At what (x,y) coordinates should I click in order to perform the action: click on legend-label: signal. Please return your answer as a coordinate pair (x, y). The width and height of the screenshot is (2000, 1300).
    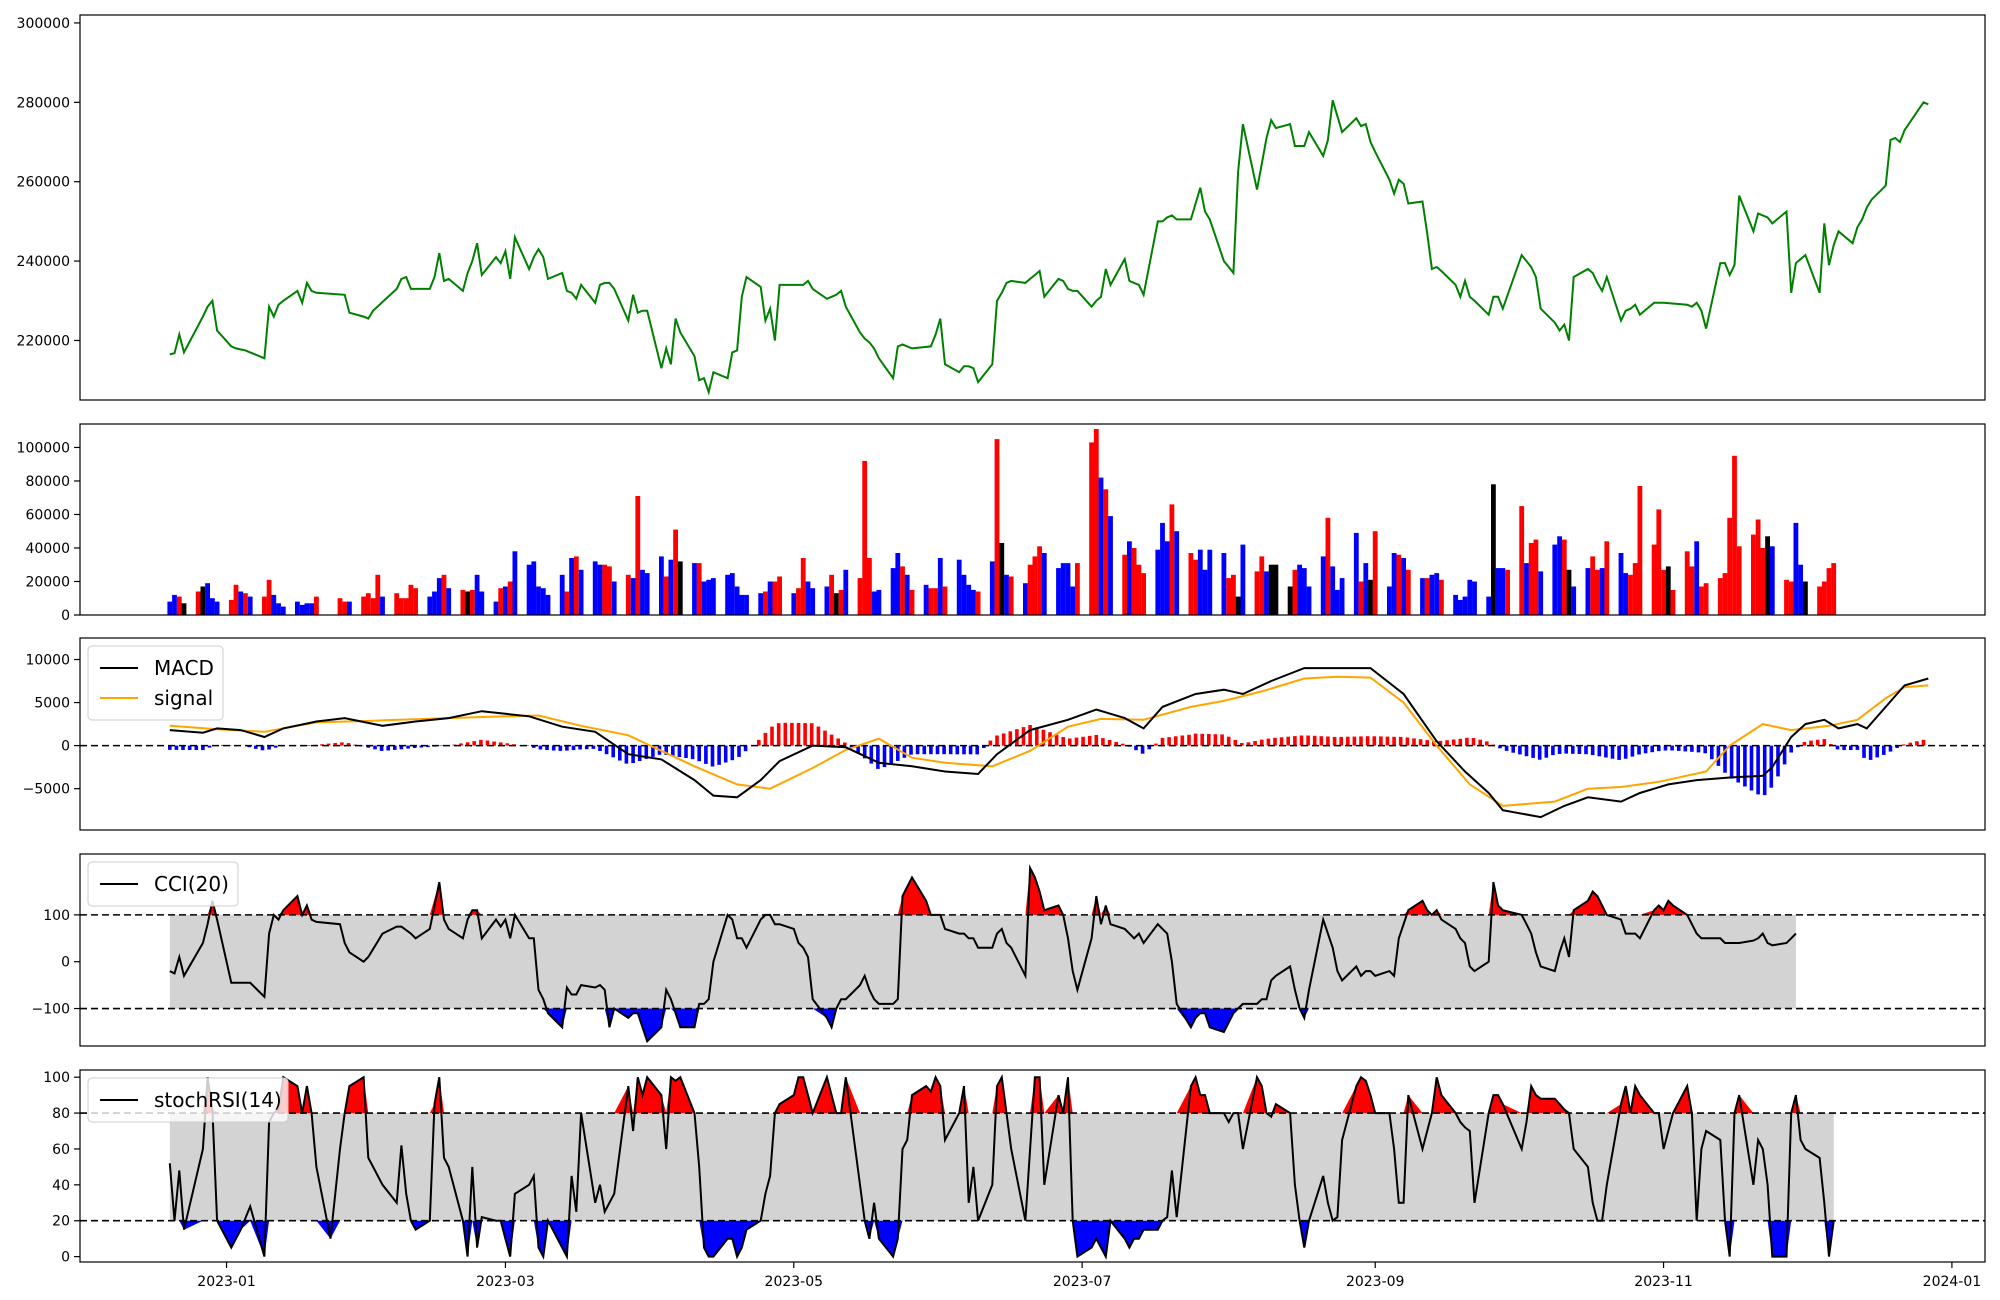
    Looking at the image, I should click on (183, 698).